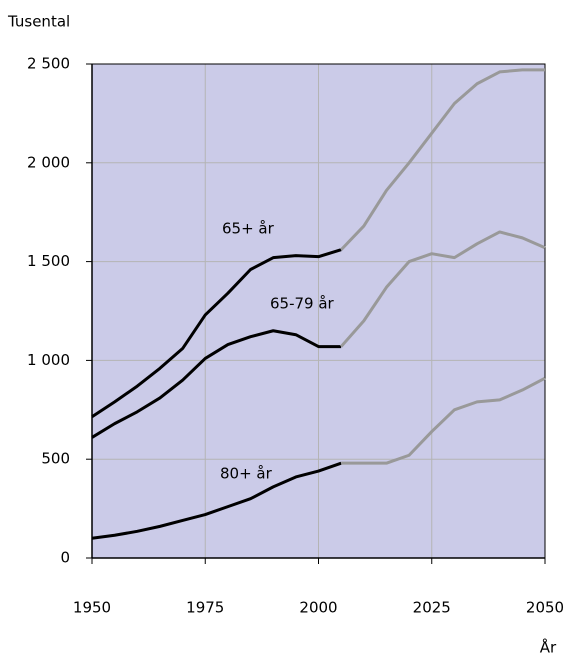 This screenshot has width=570, height=656. Describe the element at coordinates (302, 304) in the screenshot. I see `series-label: 65-79 år` at that location.